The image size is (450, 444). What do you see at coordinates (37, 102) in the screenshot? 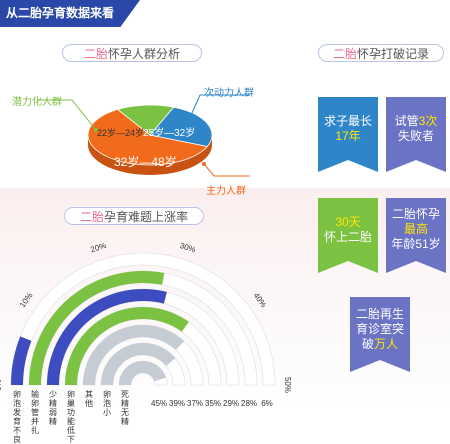
I see `callout-label-left: 潜力化人群` at bounding box center [37, 102].